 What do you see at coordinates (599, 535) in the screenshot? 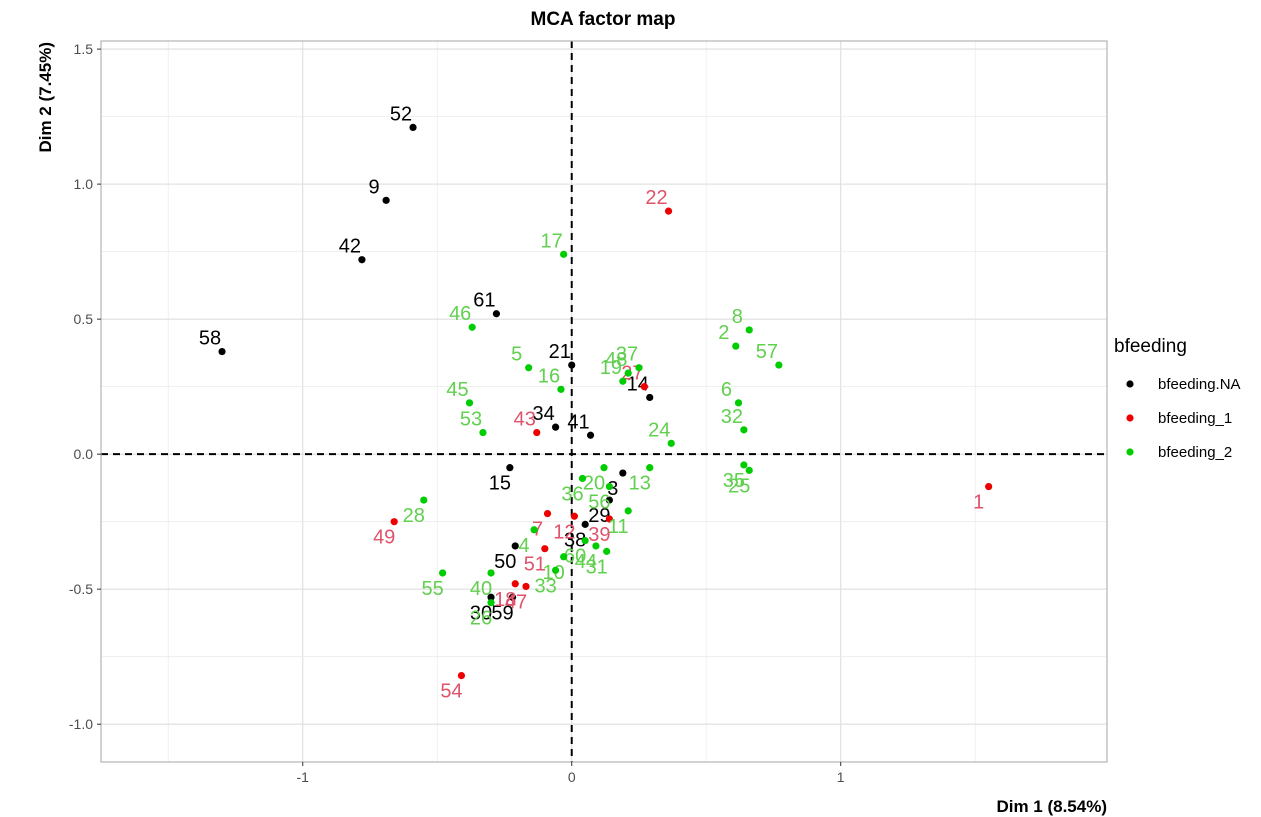
I see `point-label-39: 39` at bounding box center [599, 535].